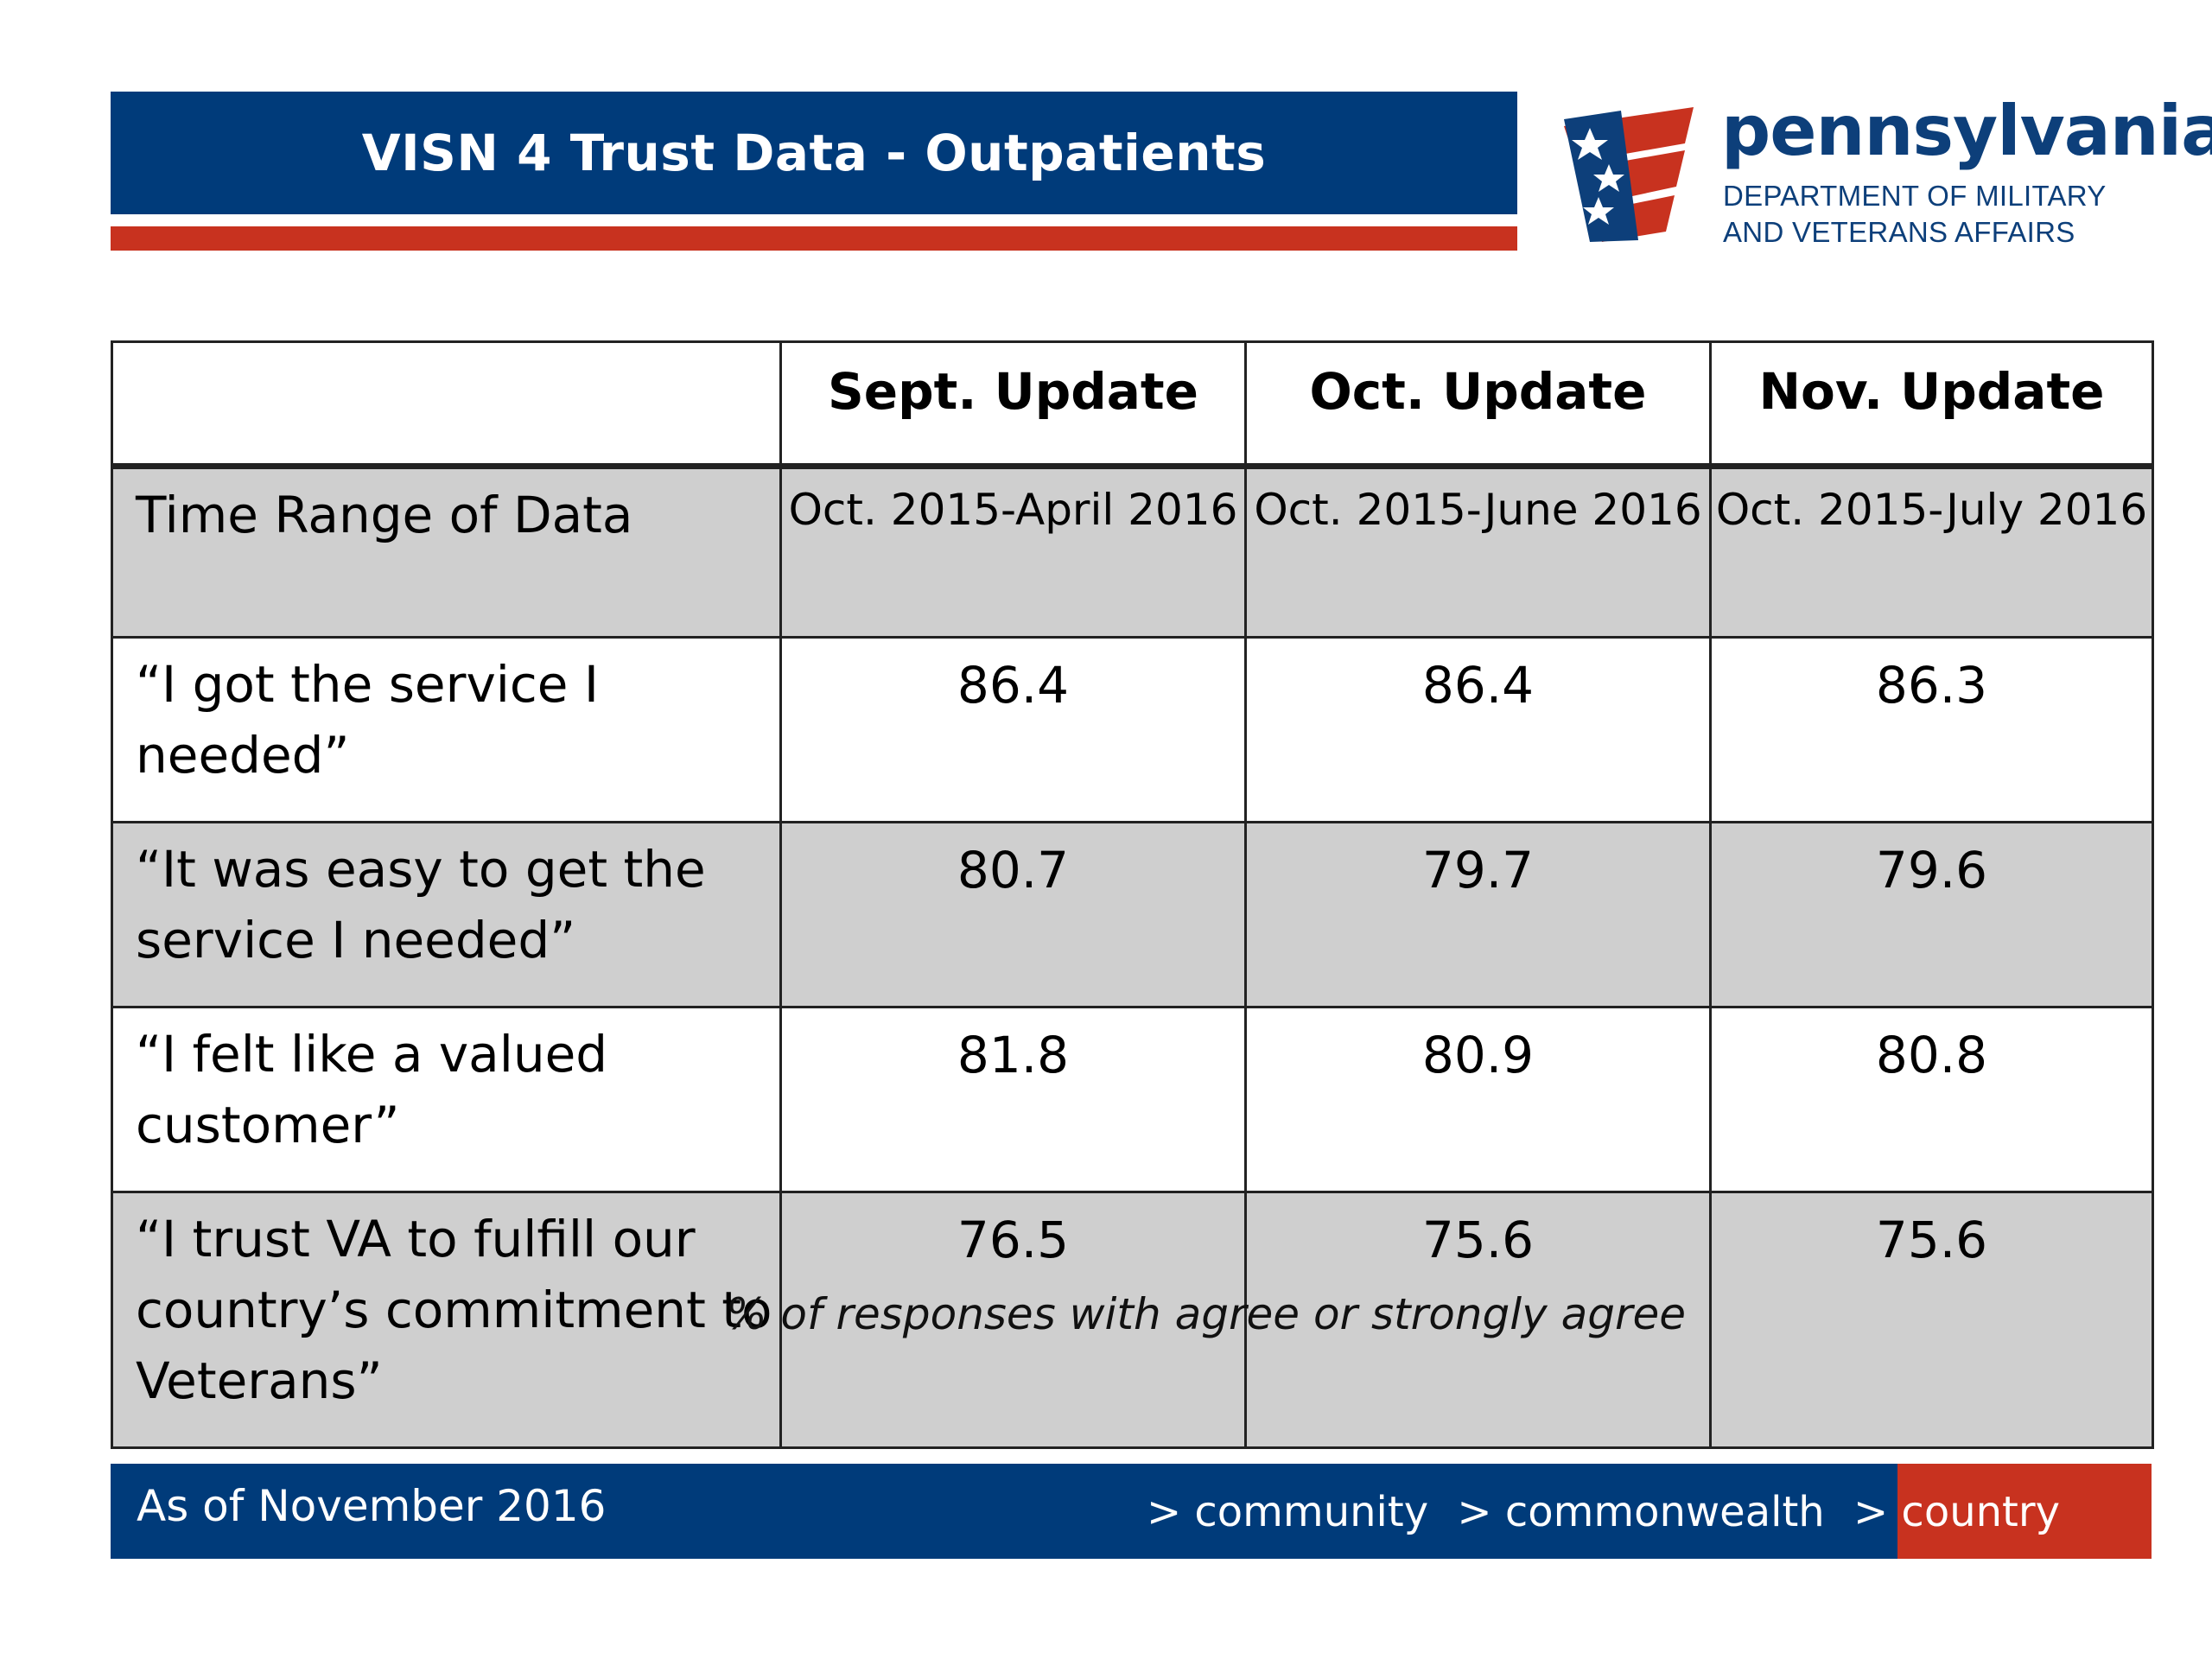 The image size is (2212, 1659). I want to click on tagline-country: > country, so click(1956, 1512).